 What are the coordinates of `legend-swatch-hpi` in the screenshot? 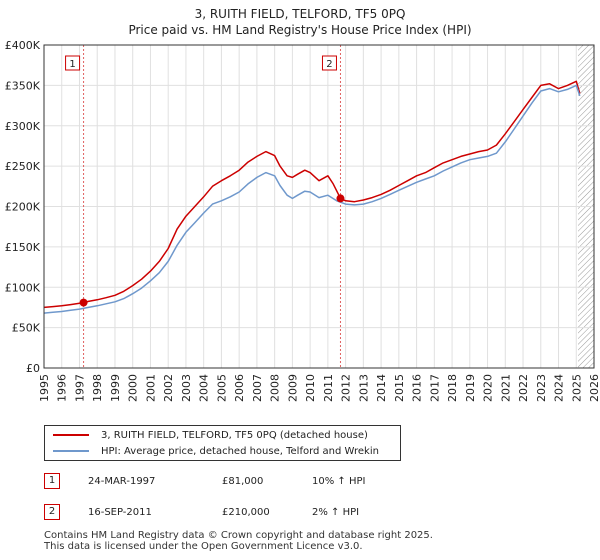 It's located at (71, 451).